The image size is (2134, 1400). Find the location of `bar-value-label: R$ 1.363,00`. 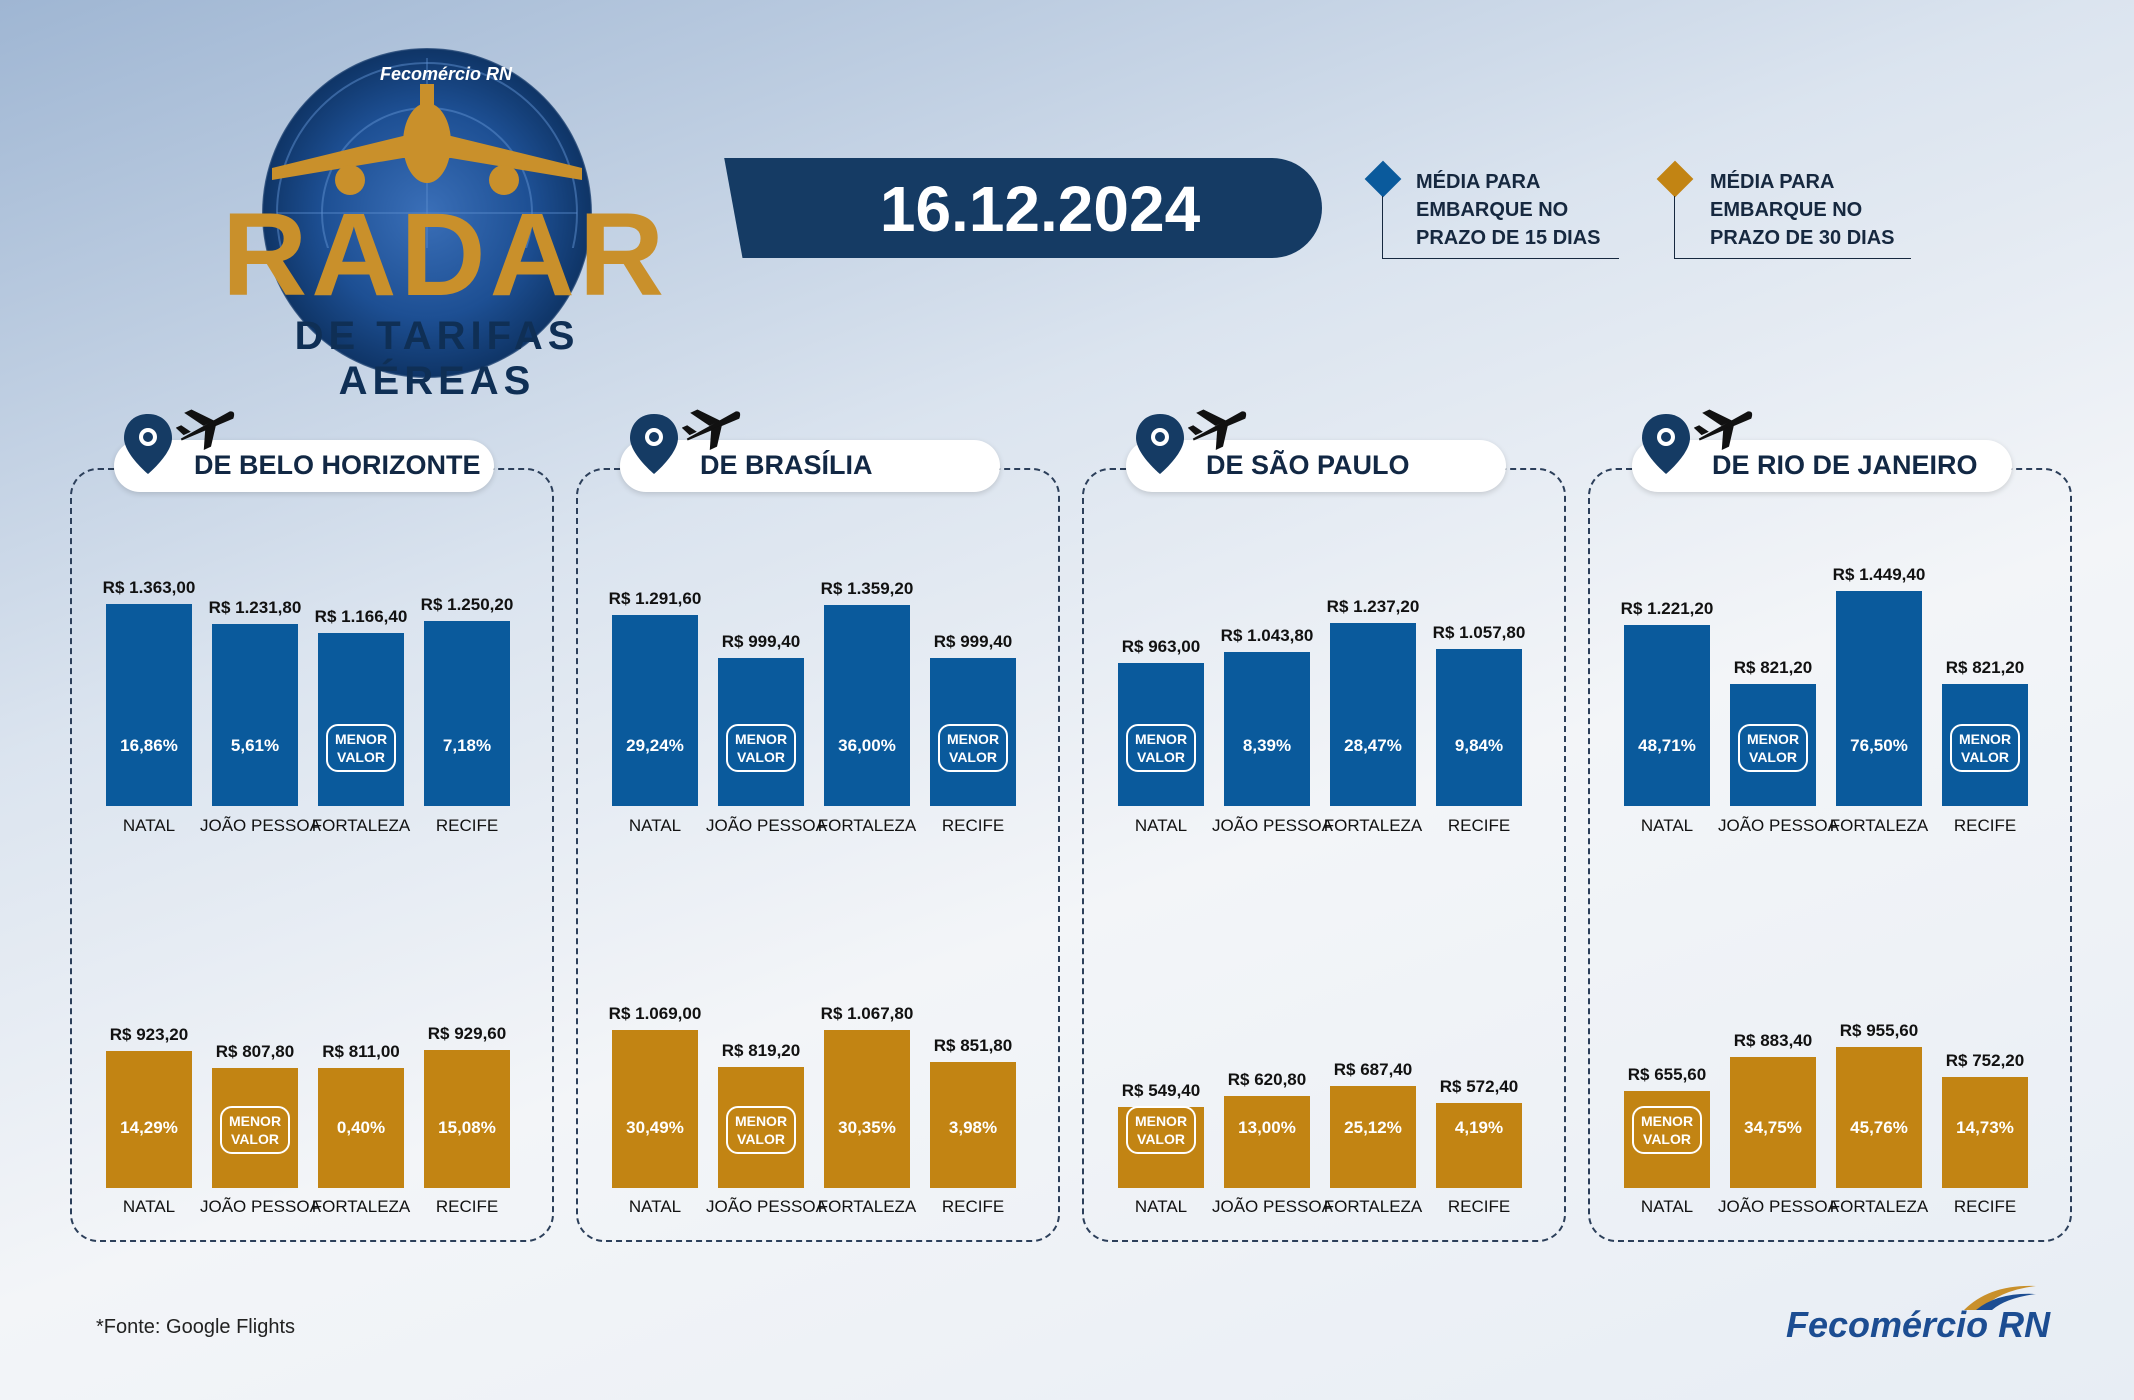

bar-value-label: R$ 1.363,00 is located at coordinates (149, 587).